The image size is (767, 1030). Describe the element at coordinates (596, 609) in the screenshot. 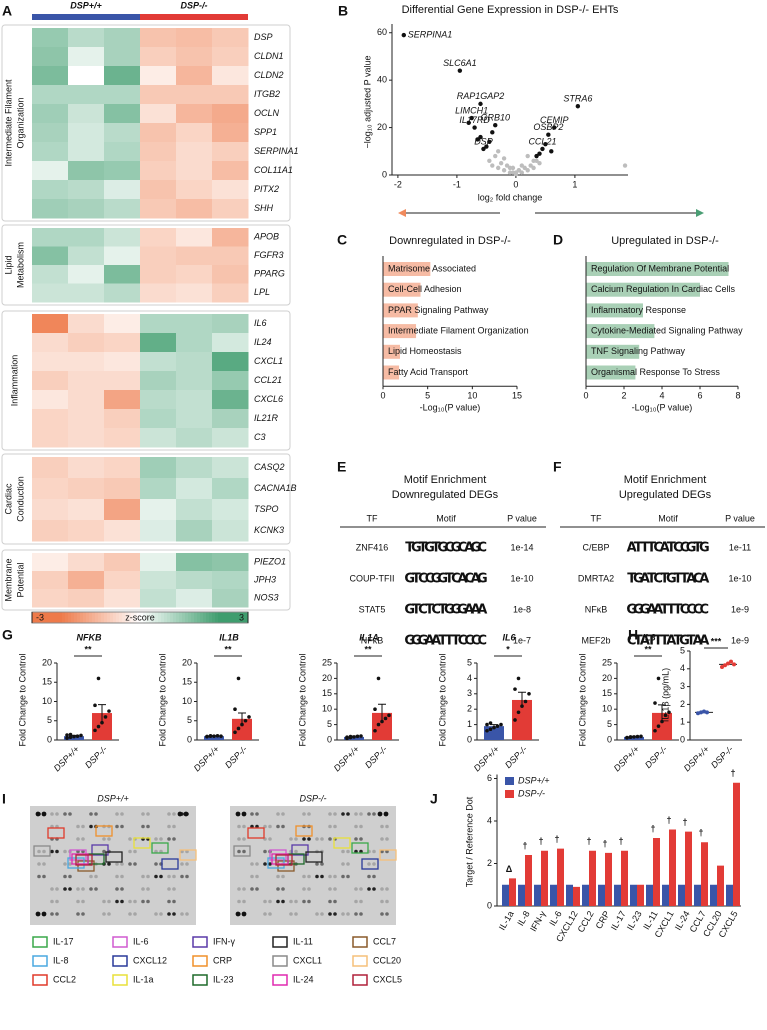

I see `tf-name: NFκB` at that location.